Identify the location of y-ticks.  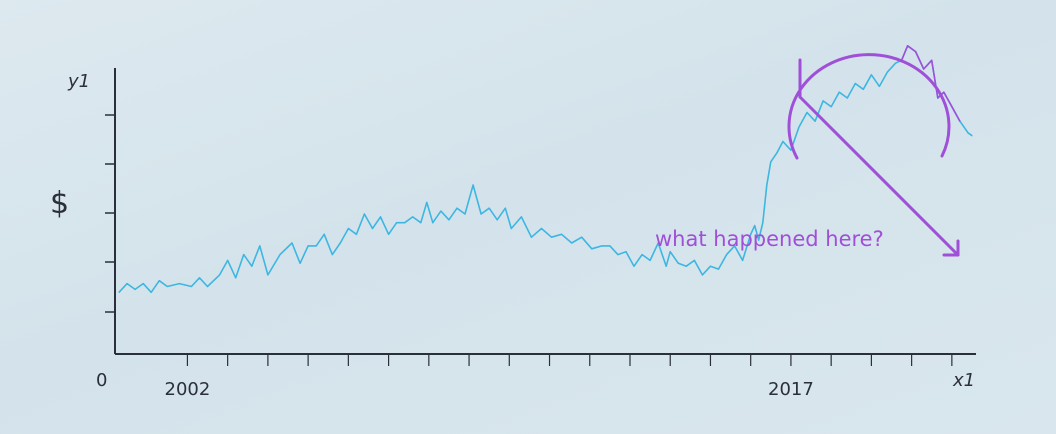
(110, 213).